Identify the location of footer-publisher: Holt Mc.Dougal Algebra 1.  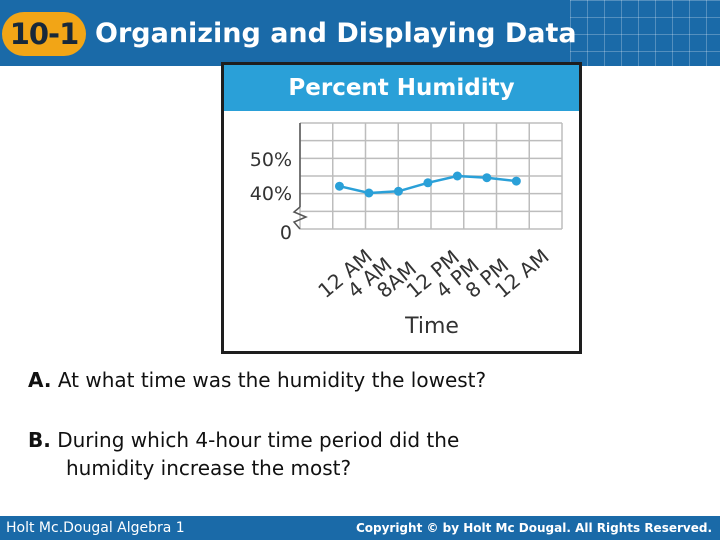
(95, 528).